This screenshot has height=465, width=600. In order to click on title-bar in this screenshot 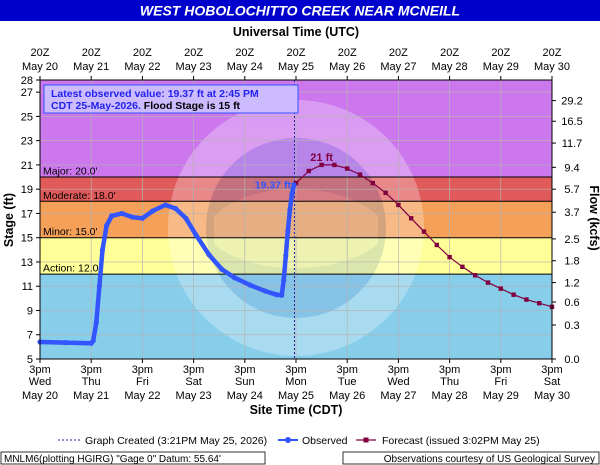, I will do `click(300, 10)`.